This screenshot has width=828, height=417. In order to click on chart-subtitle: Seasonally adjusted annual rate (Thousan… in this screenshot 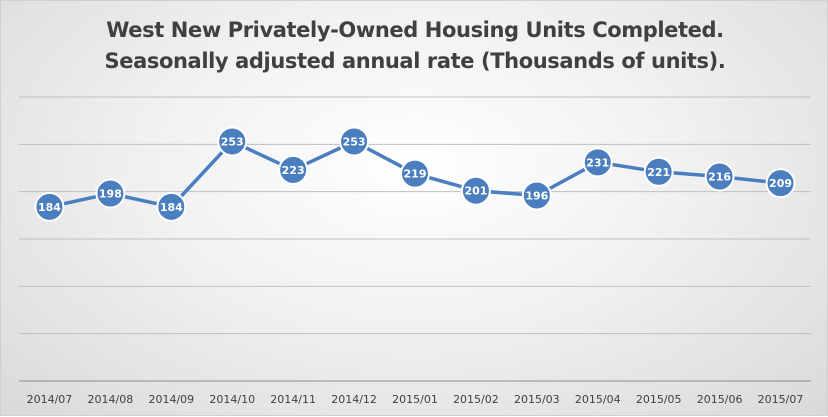, I will do `click(415, 61)`.